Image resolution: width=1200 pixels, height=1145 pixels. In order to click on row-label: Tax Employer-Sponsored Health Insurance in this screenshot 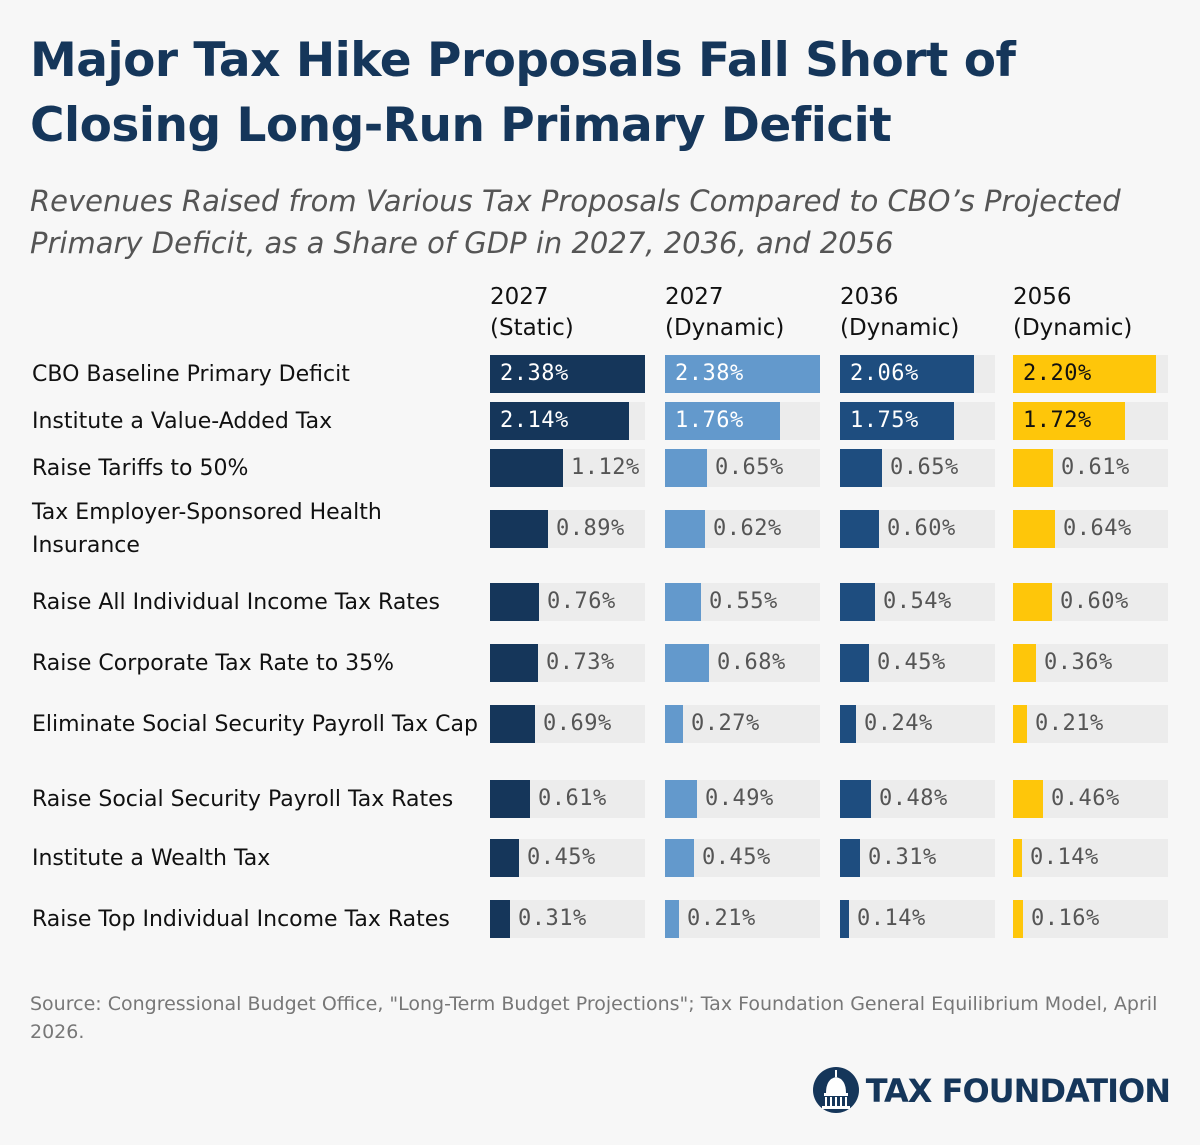, I will do `click(257, 529)`.